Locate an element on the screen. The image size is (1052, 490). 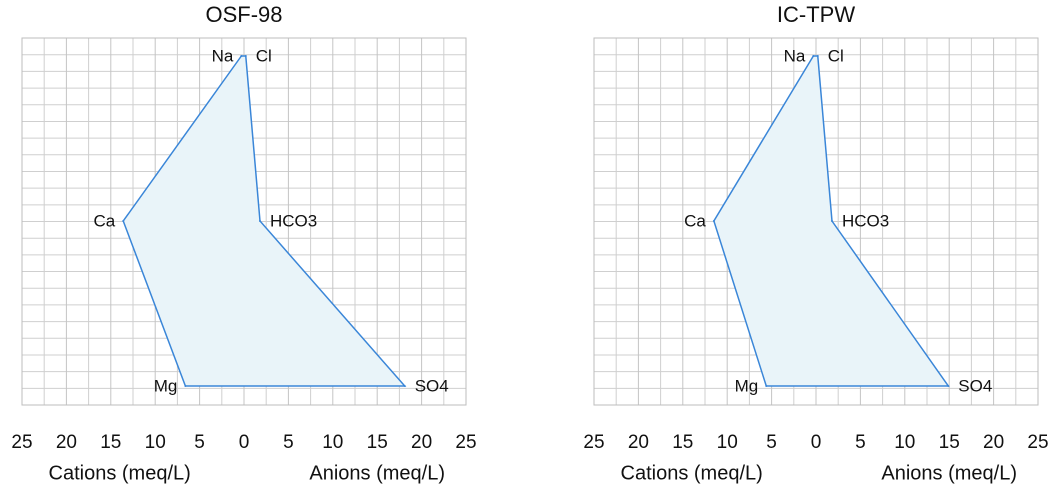
chart-title: OSF-98 is located at coordinates (243, 14).